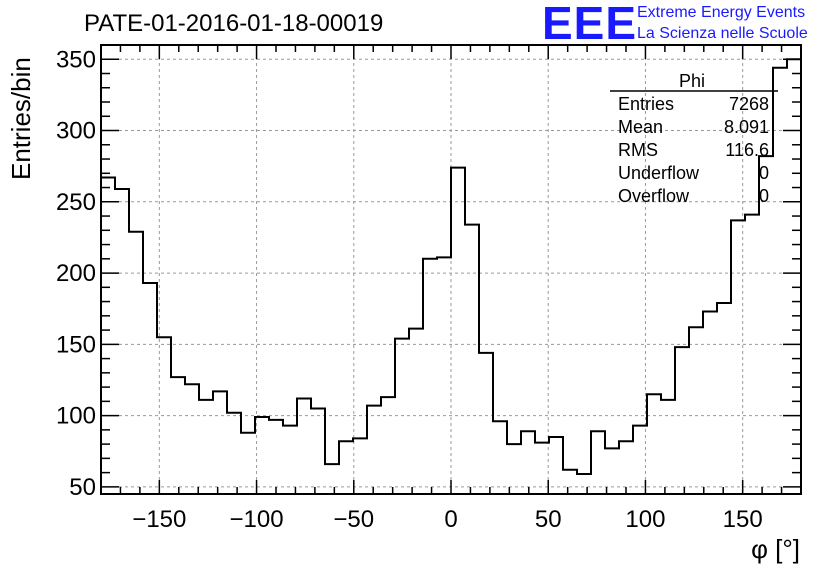 The width and height of the screenshot is (836, 572). Describe the element at coordinates (654, 196) in the screenshot. I see `stats-row-label: Overflow` at that location.